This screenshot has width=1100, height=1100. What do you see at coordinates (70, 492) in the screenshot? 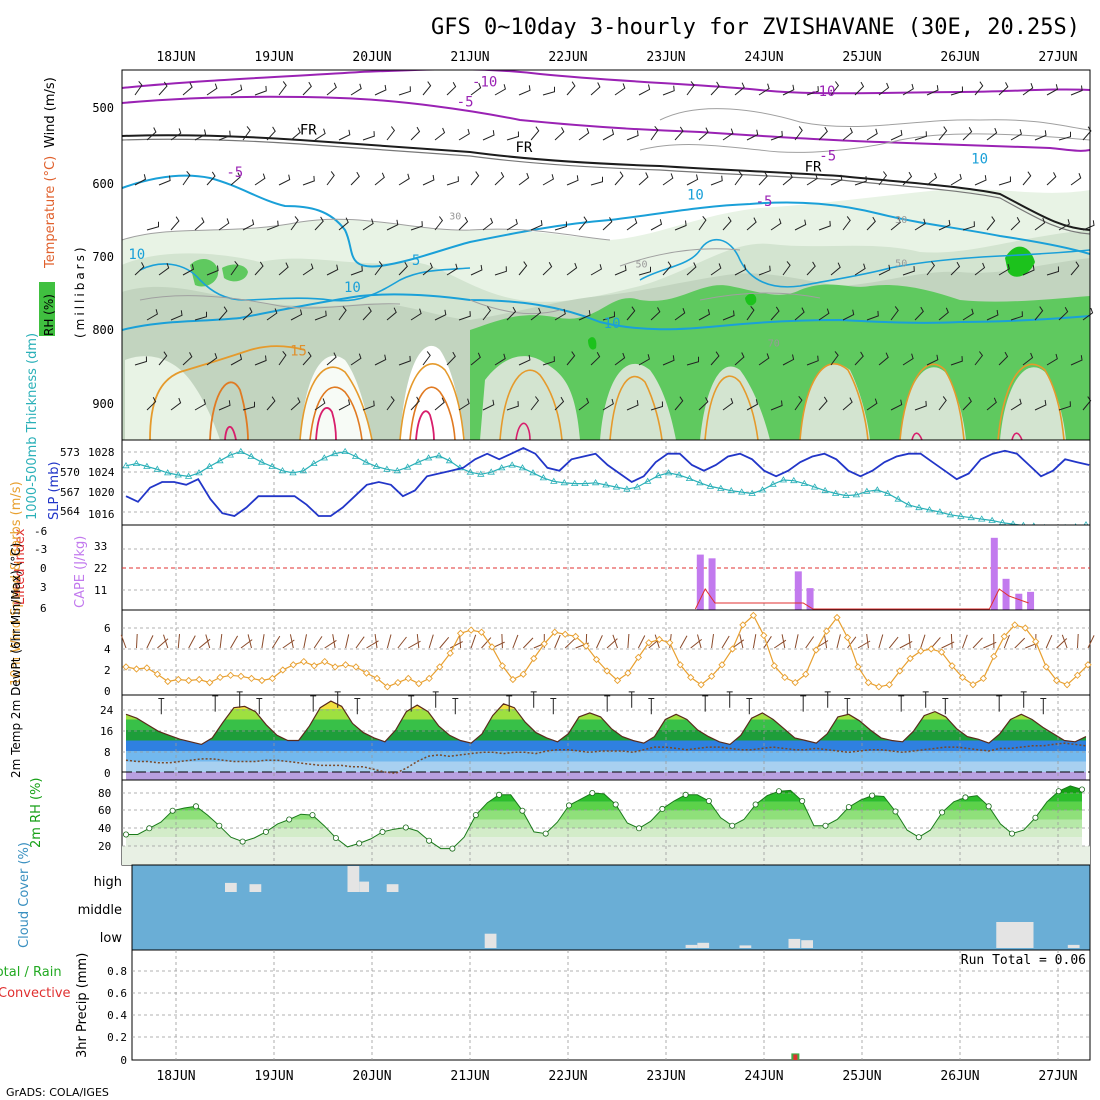
I see `thickness-tick: 567` at bounding box center [70, 492].